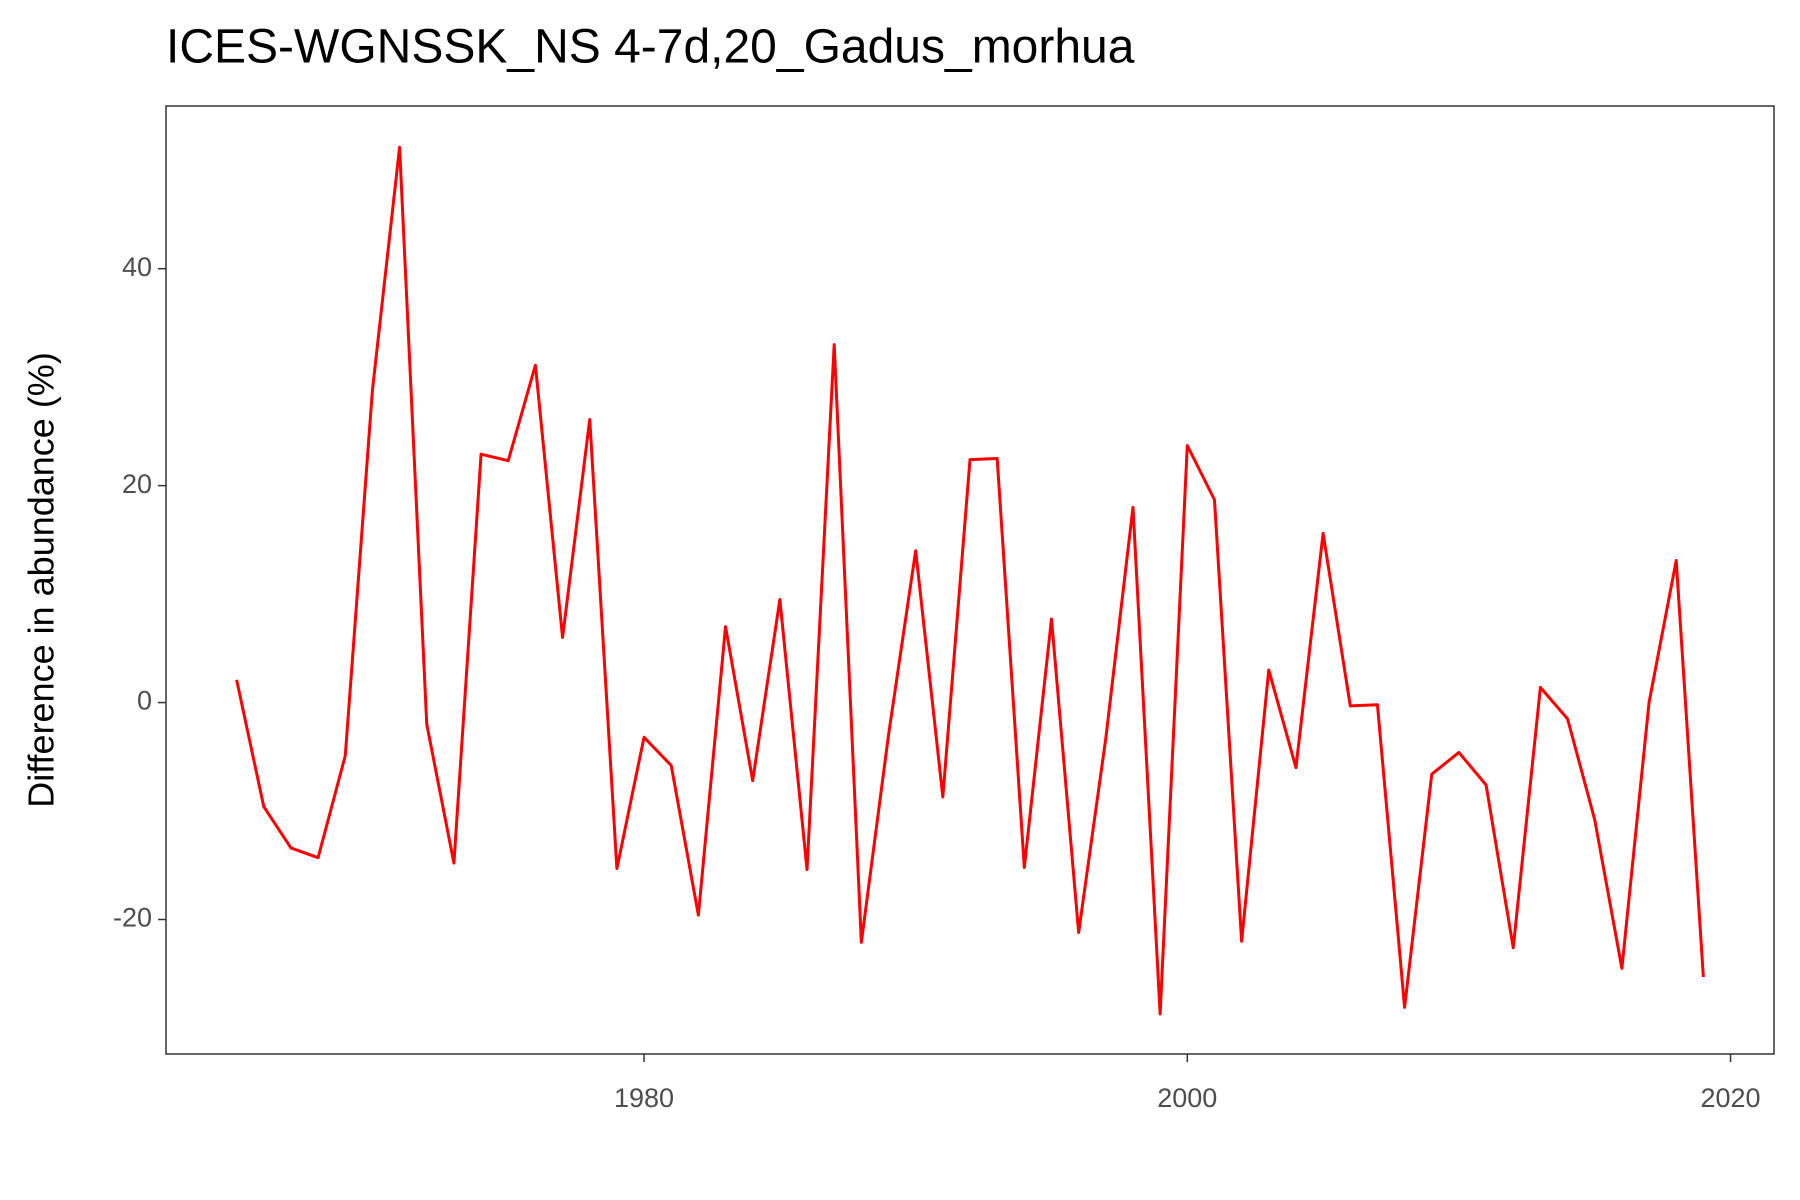 Image resolution: width=1800 pixels, height=1200 pixels. I want to click on x-tick-label: 2000, so click(1187, 1098).